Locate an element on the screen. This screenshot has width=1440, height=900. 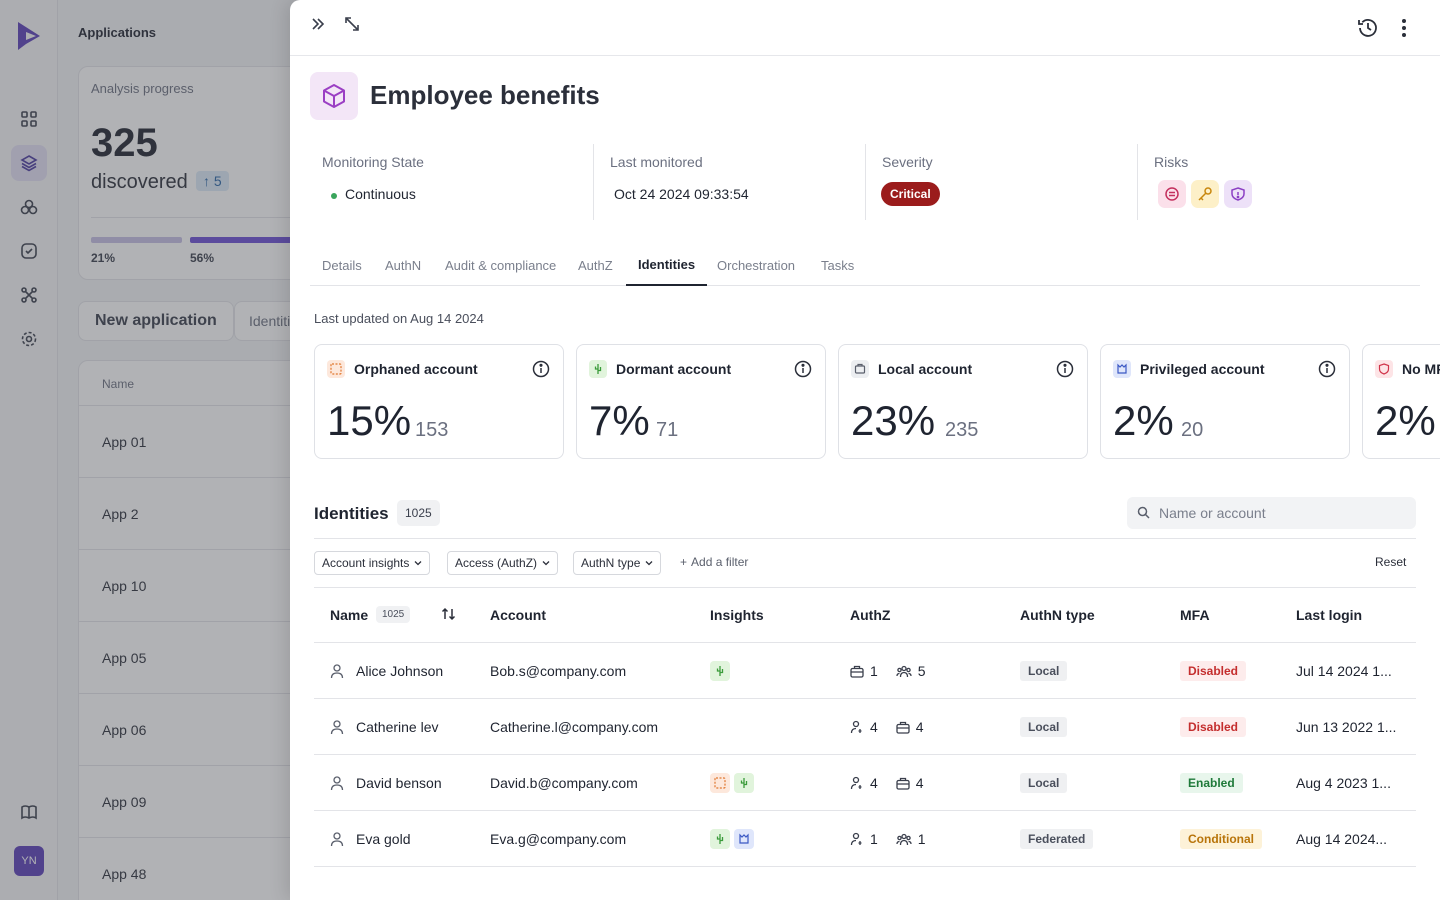
divider is located at coordinates (865, 538).